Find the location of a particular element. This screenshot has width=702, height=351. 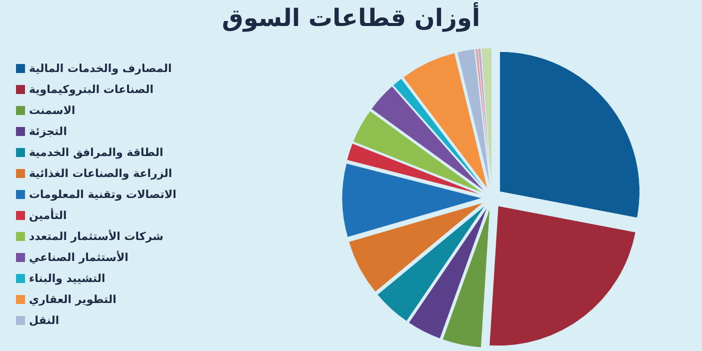

legend-label: الاتصالات وتقنية المعلومات is located at coordinates (102, 194).